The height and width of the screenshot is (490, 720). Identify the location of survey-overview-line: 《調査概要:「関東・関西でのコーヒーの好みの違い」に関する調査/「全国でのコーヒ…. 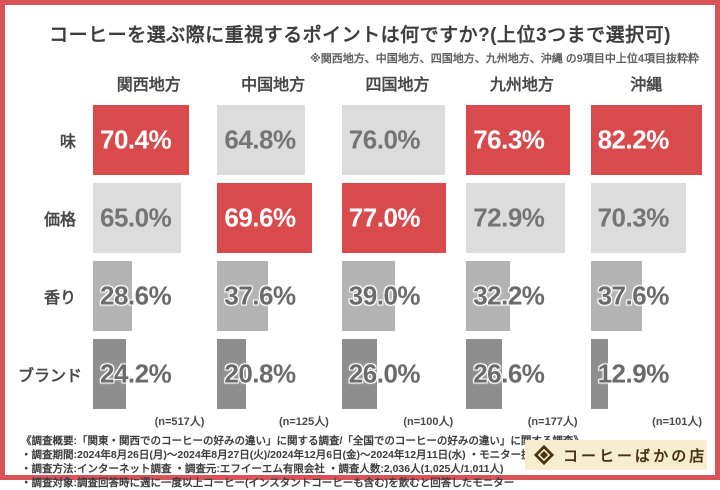
(302, 441).